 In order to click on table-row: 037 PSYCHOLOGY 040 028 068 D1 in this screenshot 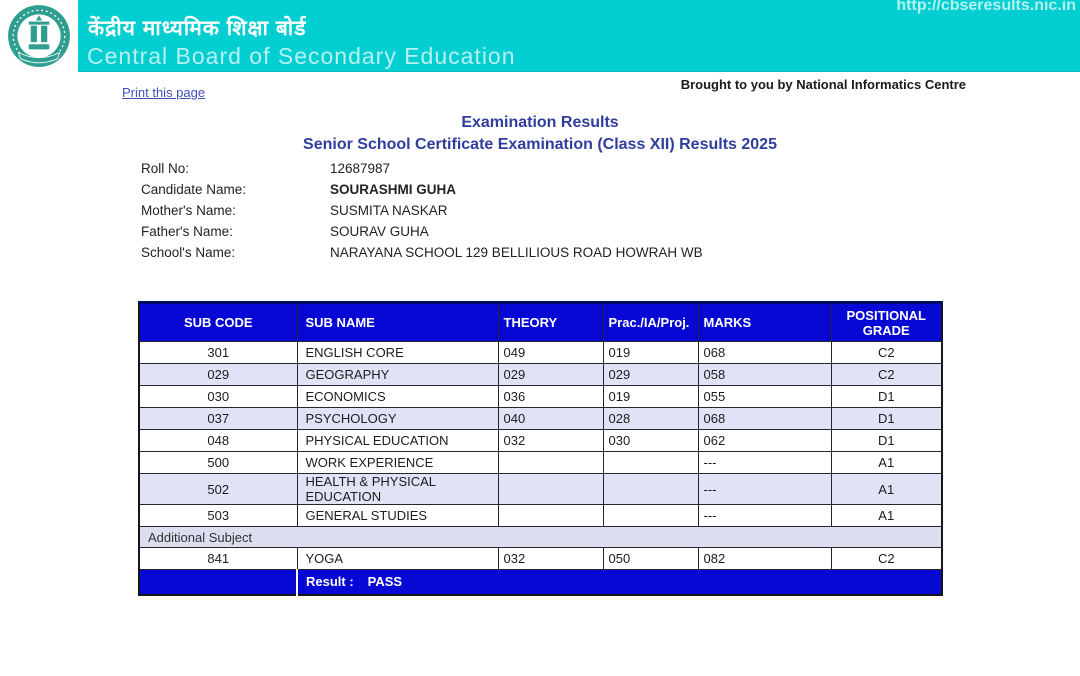, I will do `click(540, 418)`.